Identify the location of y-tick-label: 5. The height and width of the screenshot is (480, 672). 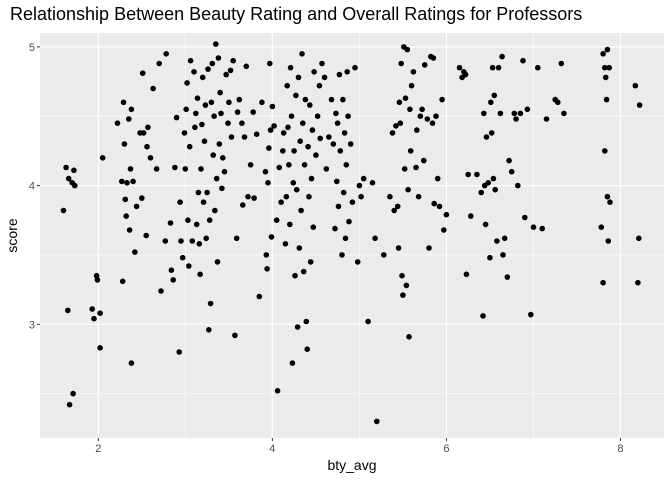
(32, 48).